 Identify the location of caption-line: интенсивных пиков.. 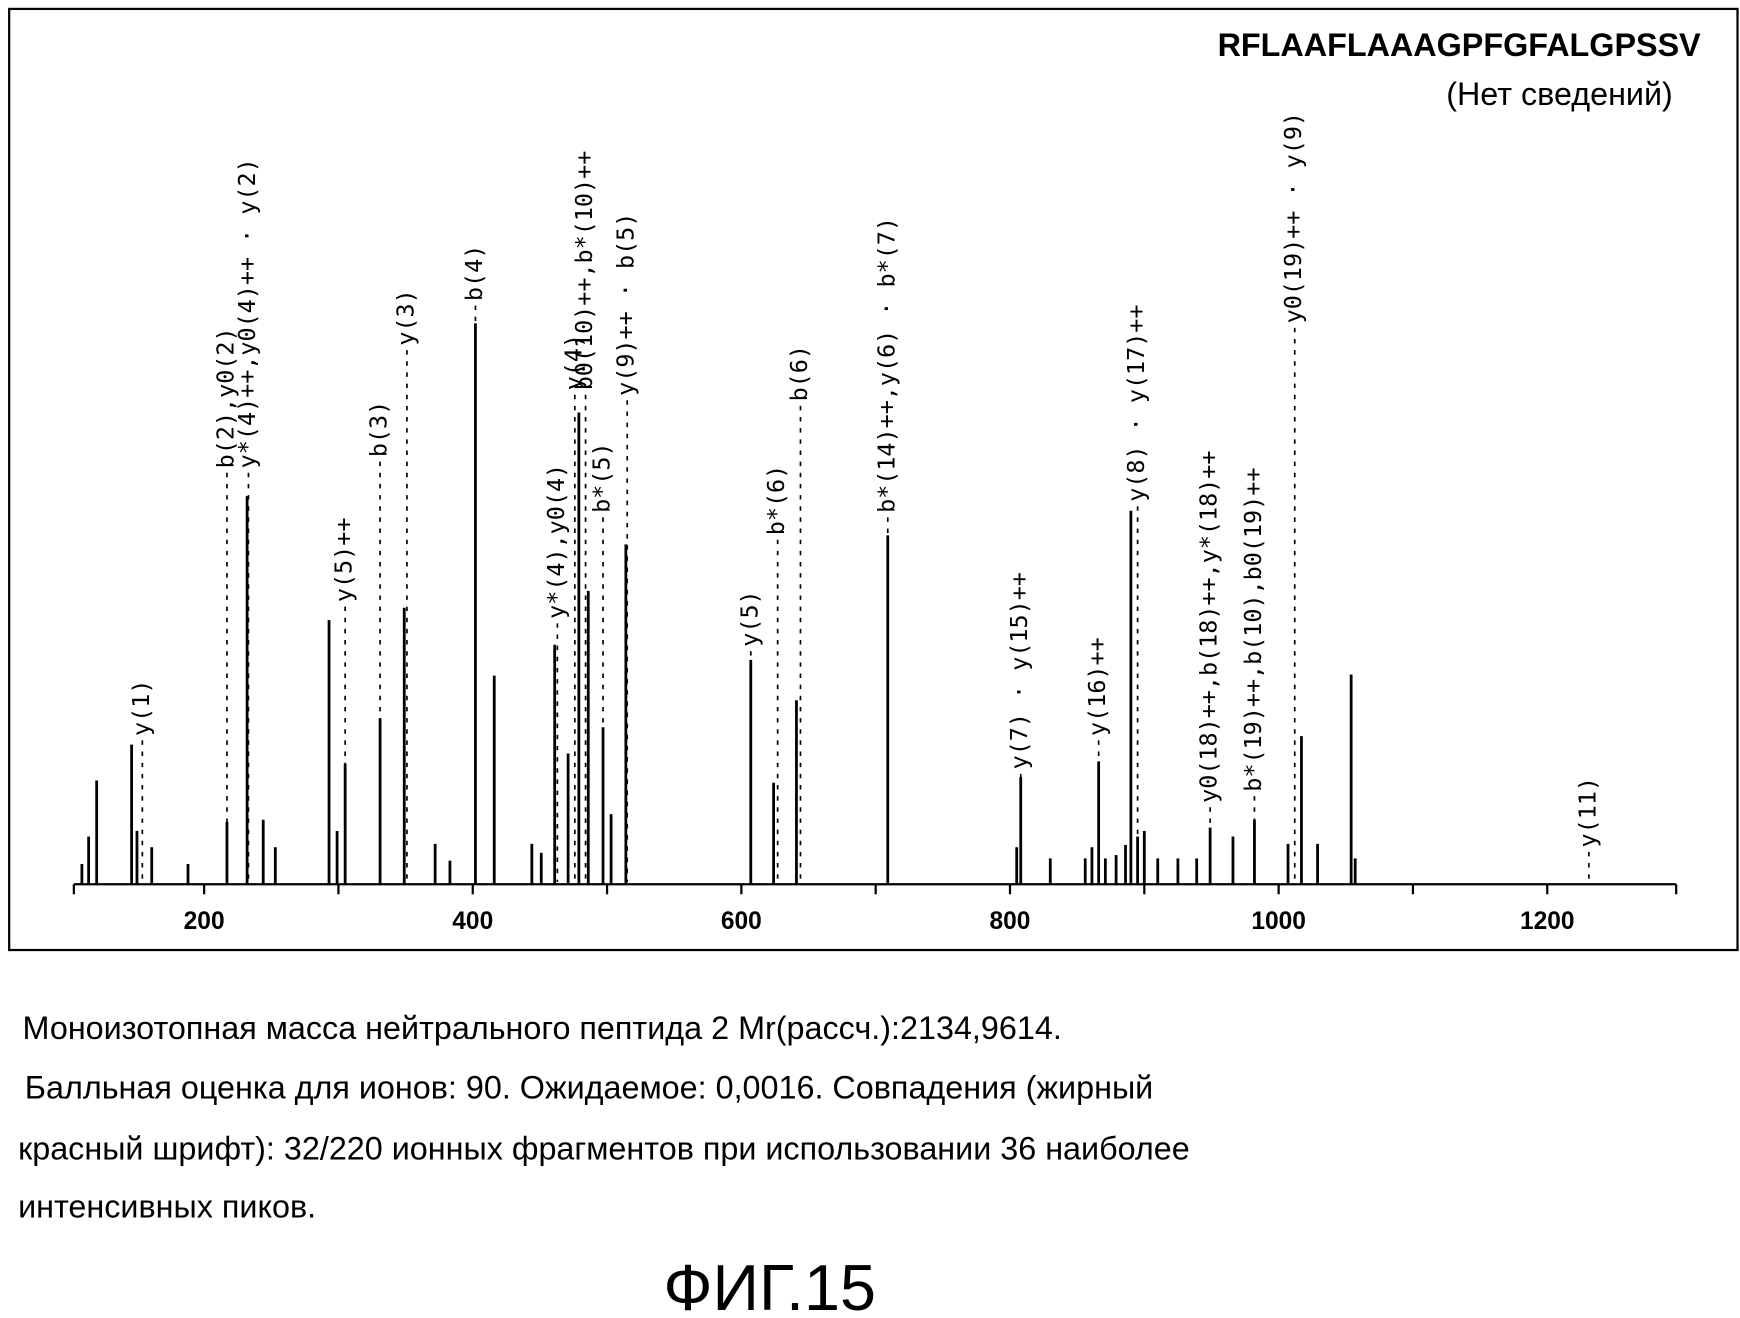
(167, 1207).